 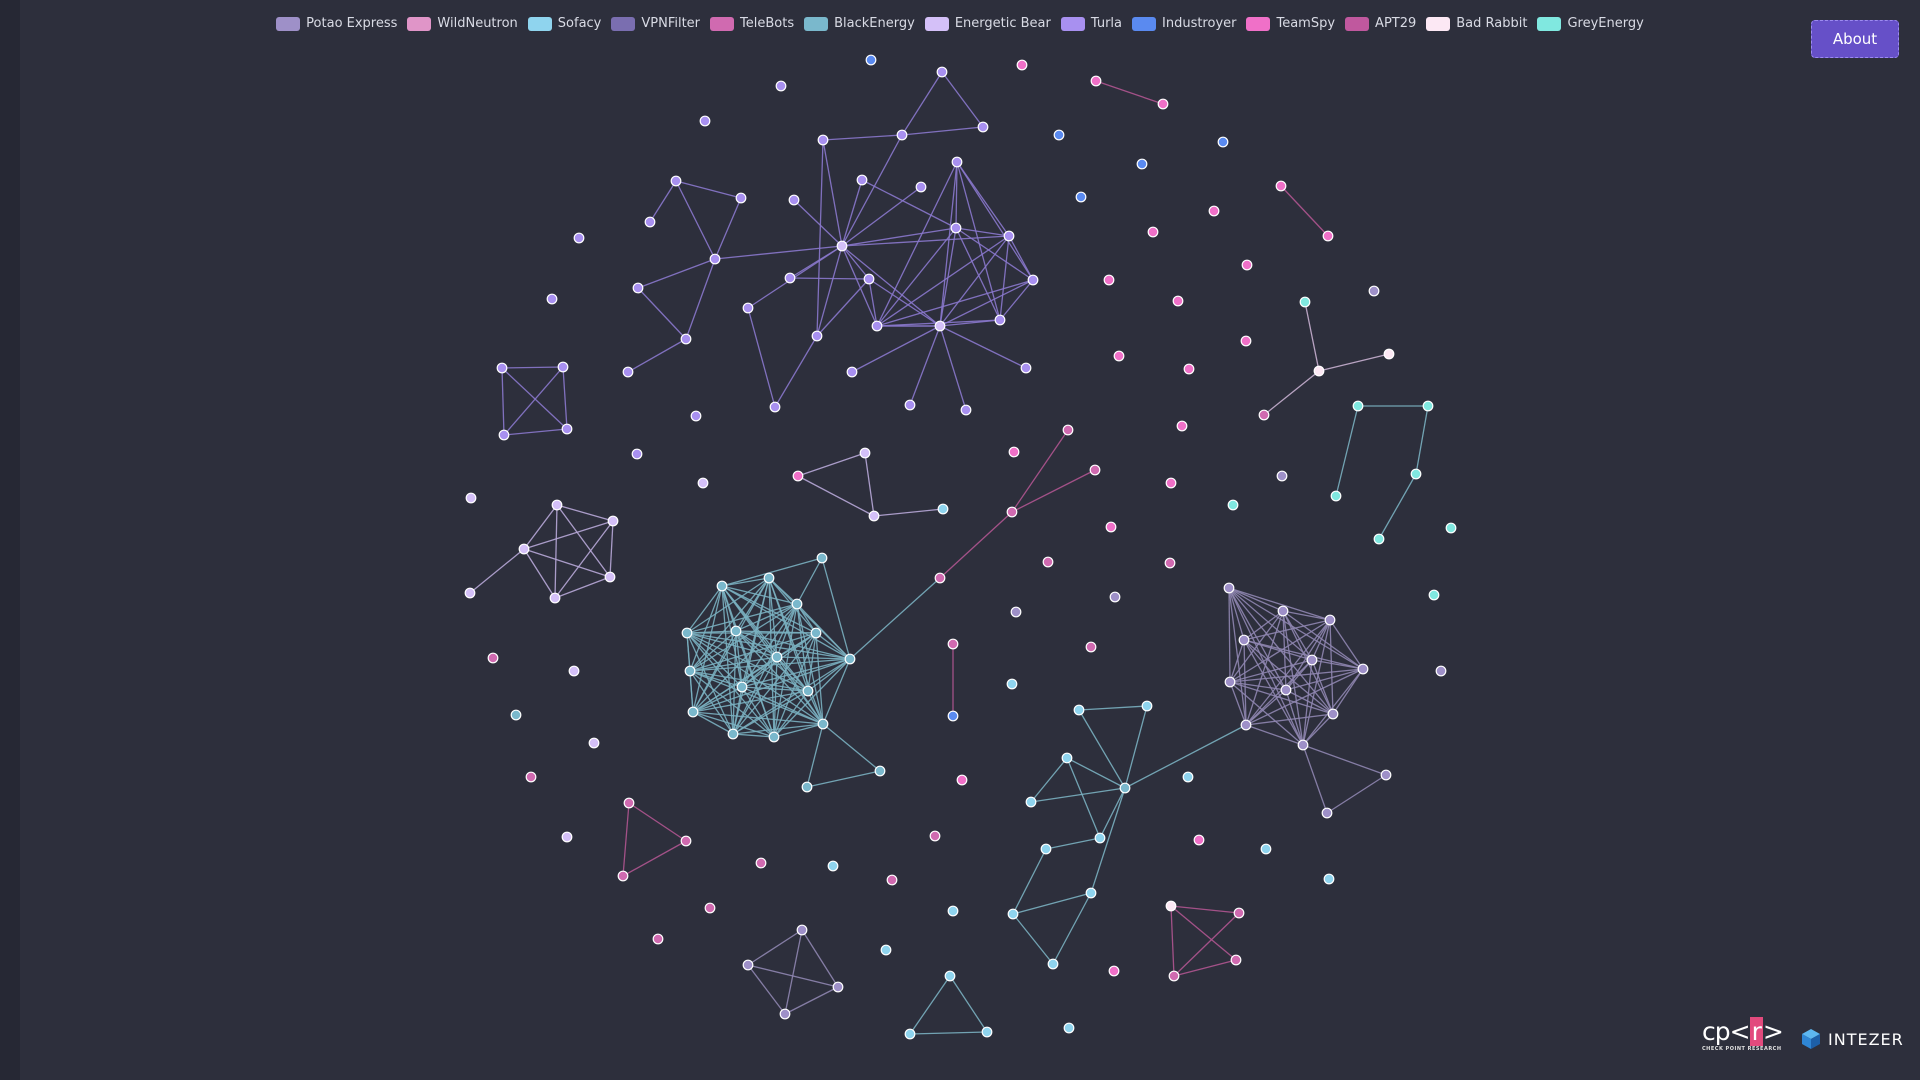 What do you see at coordinates (1476, 23) in the screenshot?
I see `legend-item-bad-rabbit: Bad Rabbit` at bounding box center [1476, 23].